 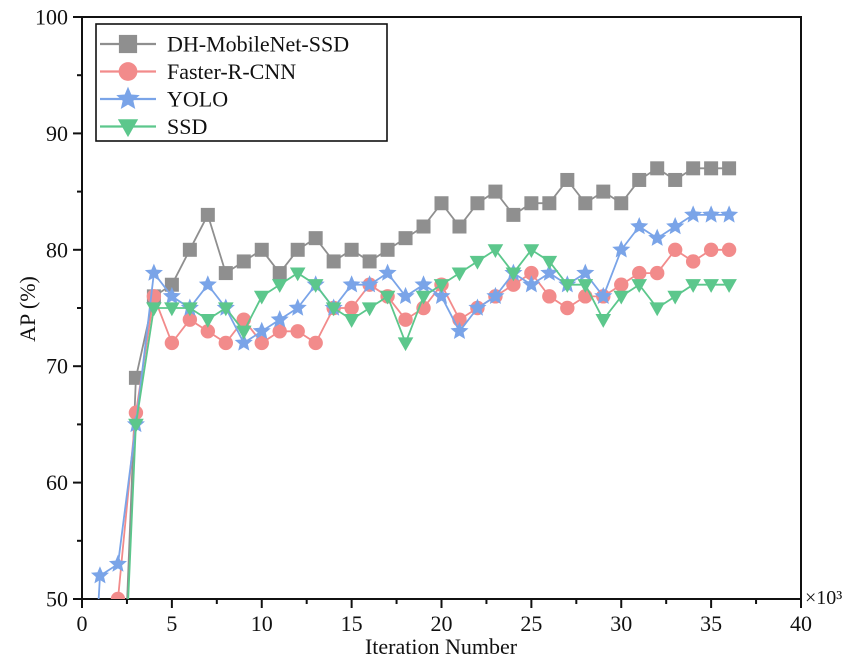 I want to click on x-tick-label: 10, so click(x=262, y=623).